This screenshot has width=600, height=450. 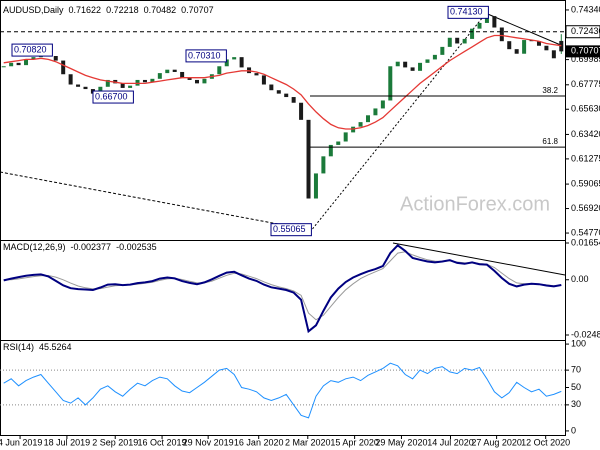 What do you see at coordinates (308, 442) in the screenshot?
I see `x-tick-label: 2 Mar 2020` at bounding box center [308, 442].